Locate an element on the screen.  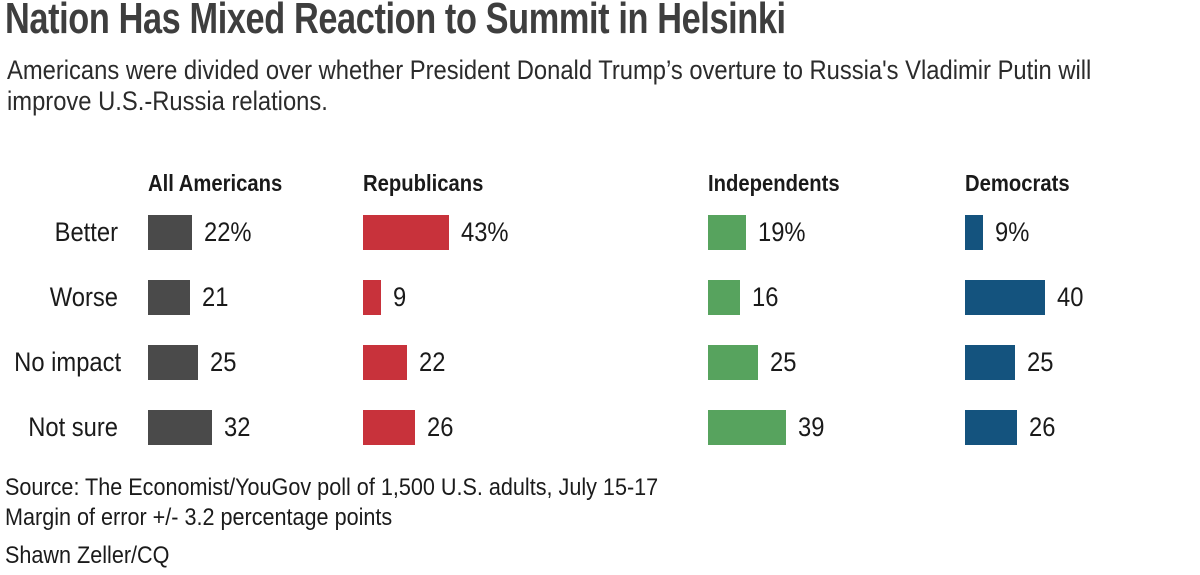
row-label-not-sure: Not sure is located at coordinates (73, 427).